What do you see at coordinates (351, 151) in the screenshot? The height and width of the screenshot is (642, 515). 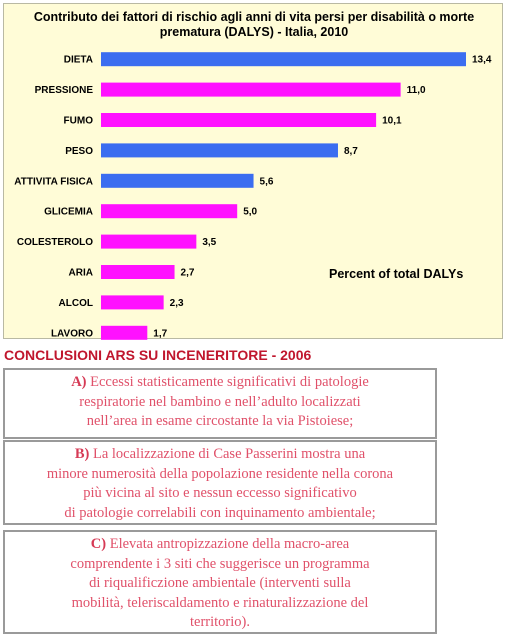 I see `value-label: 8,7` at bounding box center [351, 151].